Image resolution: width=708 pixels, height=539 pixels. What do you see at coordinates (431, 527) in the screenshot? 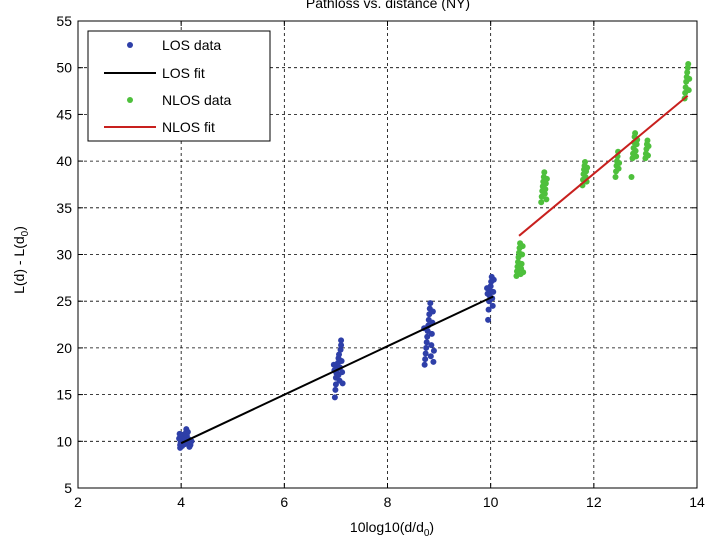
I see `x-axis-label-close: )` at bounding box center [431, 527].